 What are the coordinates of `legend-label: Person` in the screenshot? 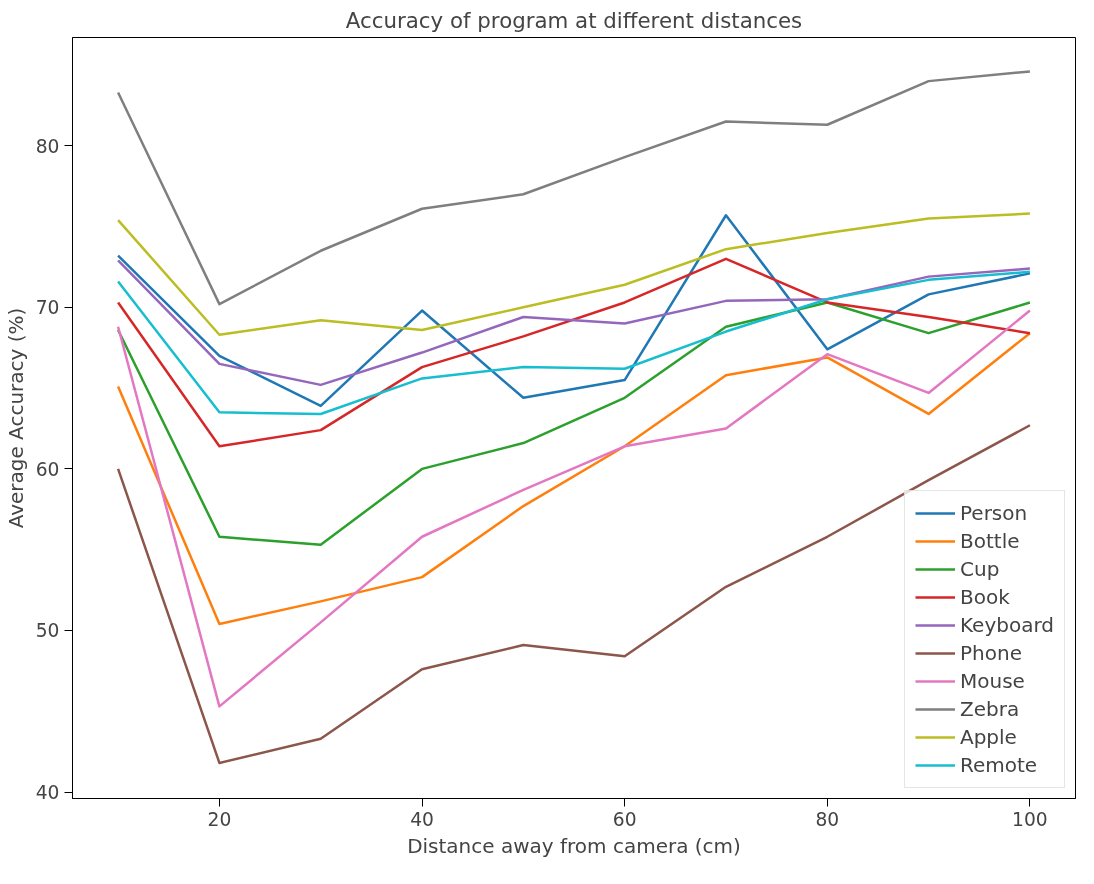 It's located at (993, 513).